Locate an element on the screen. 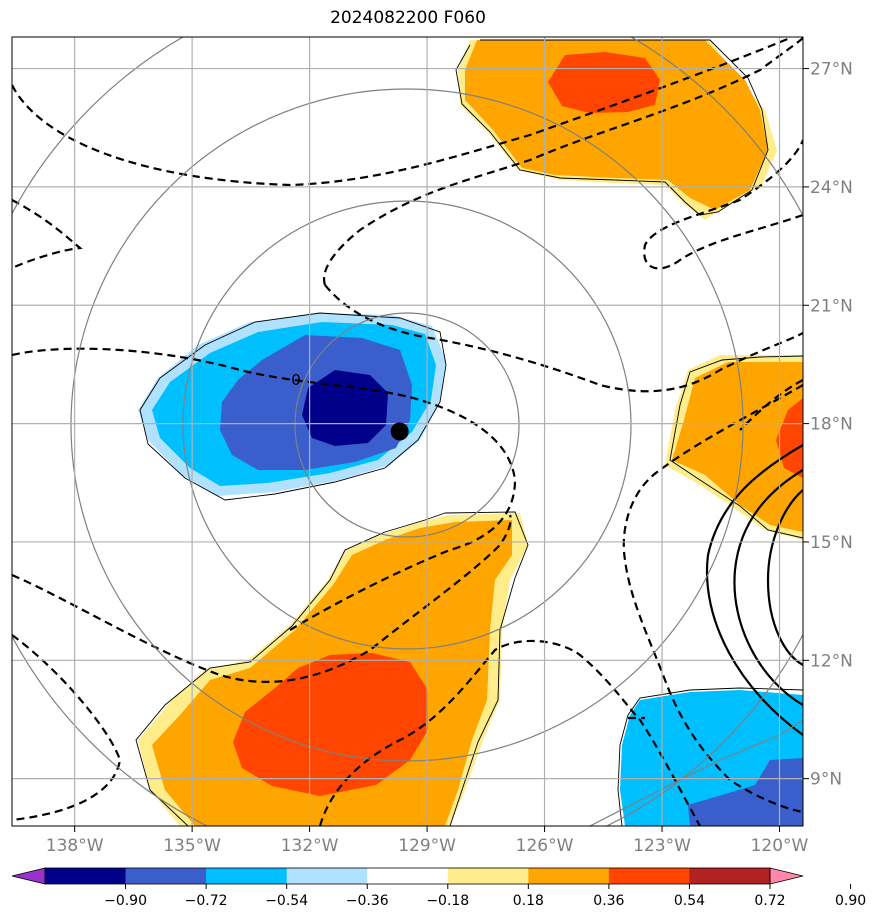  lat-tick-label: 27°N is located at coordinates (831, 70).